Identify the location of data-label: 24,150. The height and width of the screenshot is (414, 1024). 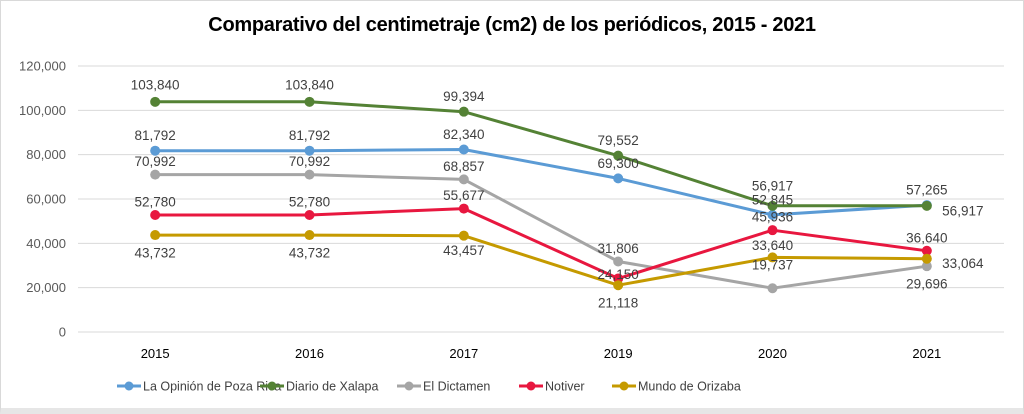
(618, 274).